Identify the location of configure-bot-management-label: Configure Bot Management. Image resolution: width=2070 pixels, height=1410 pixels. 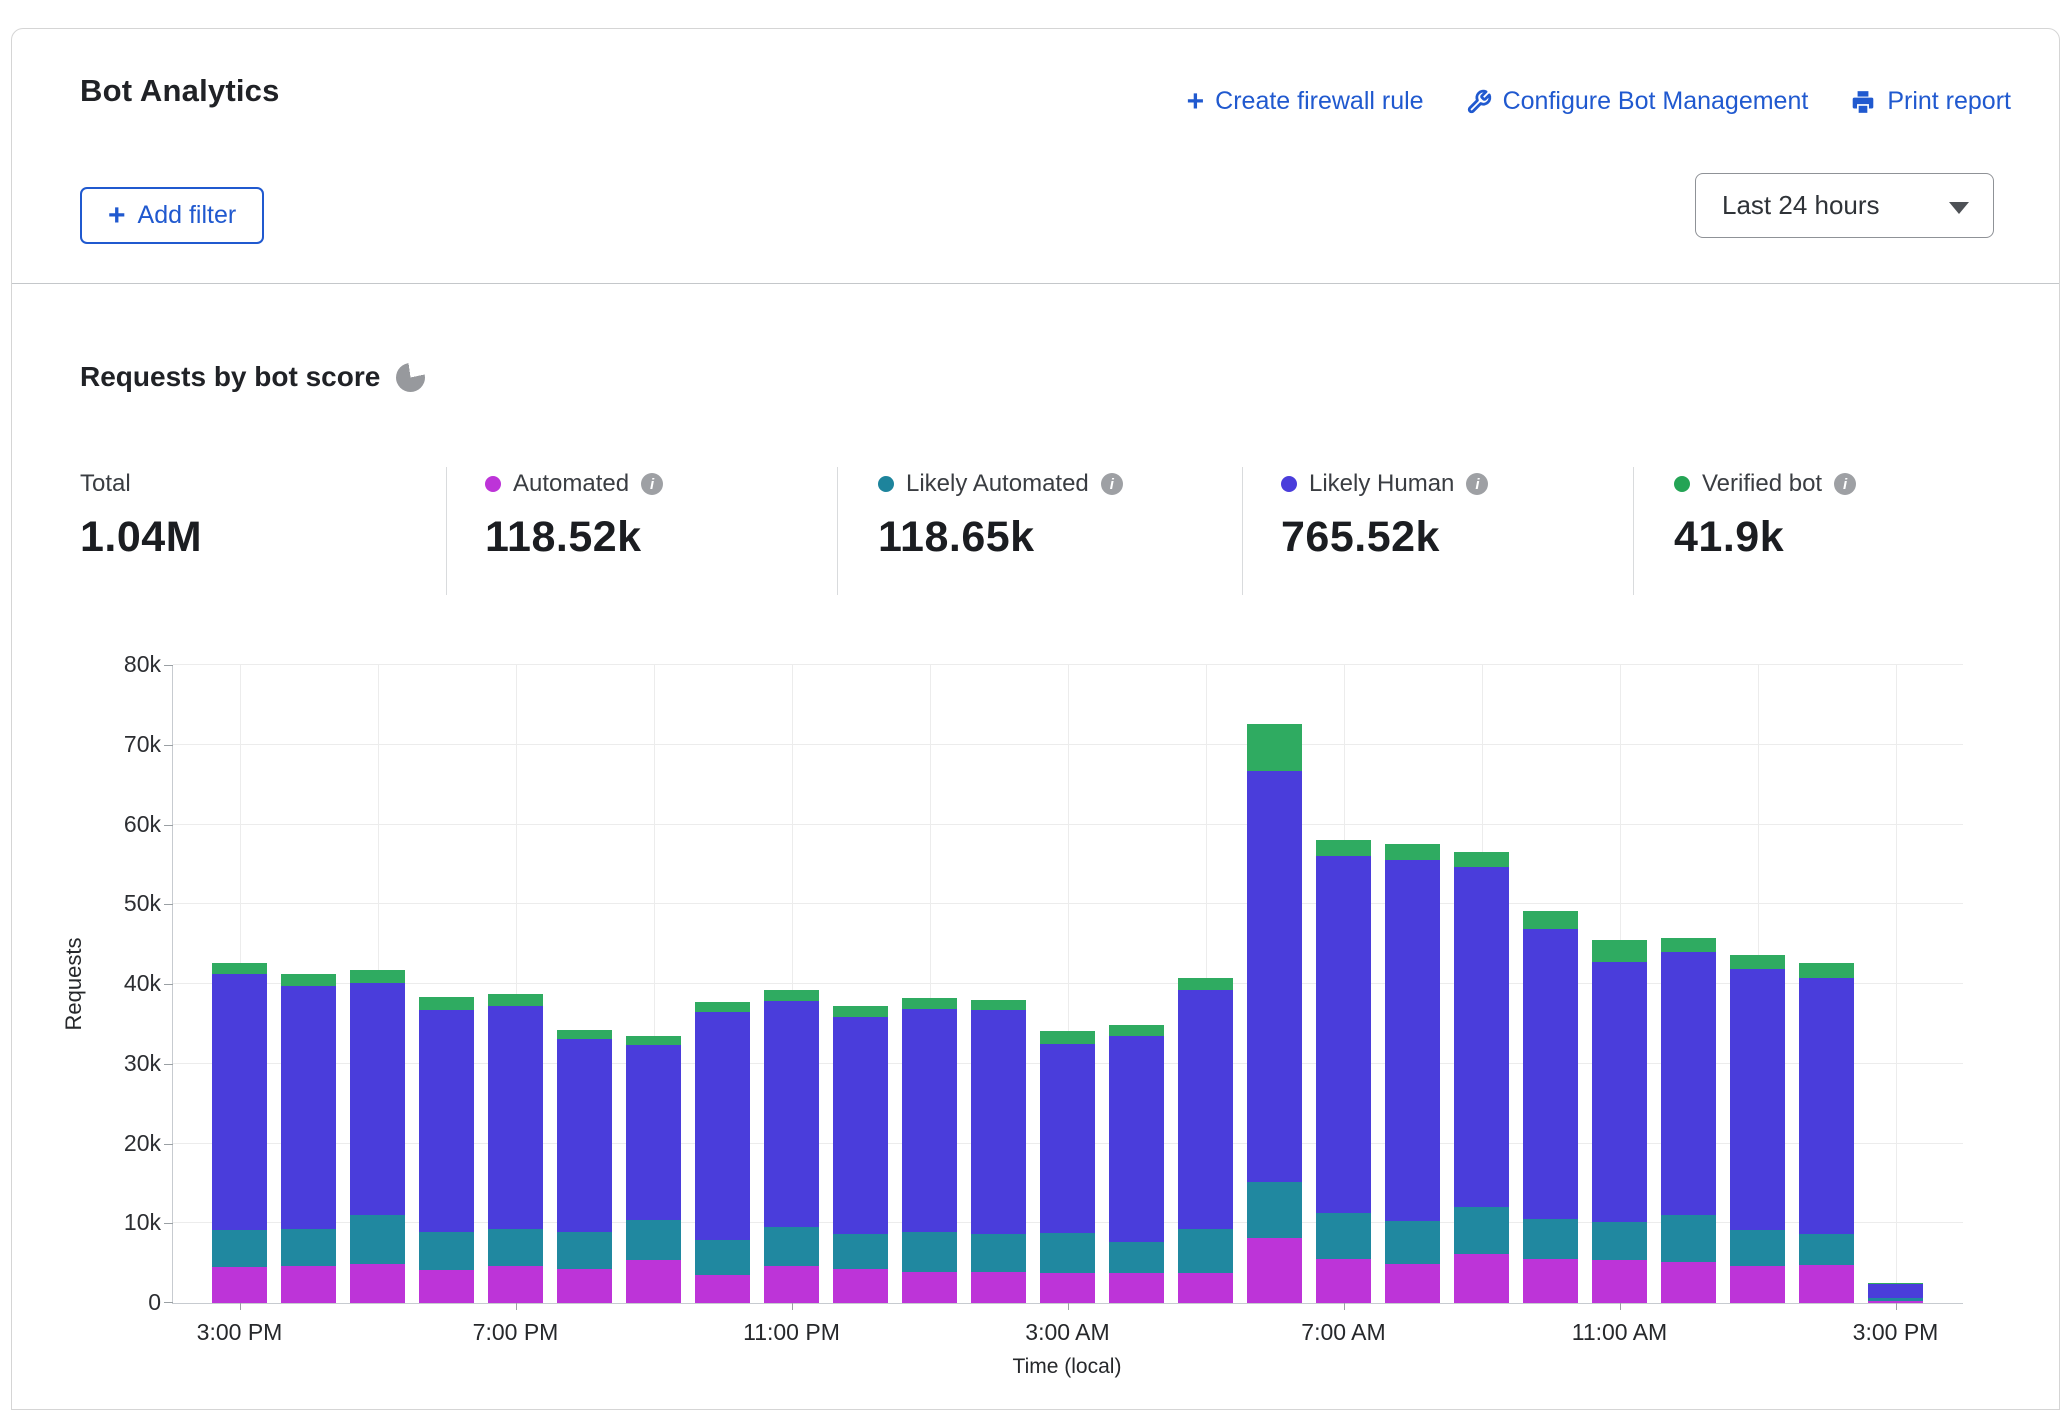
(1655, 101).